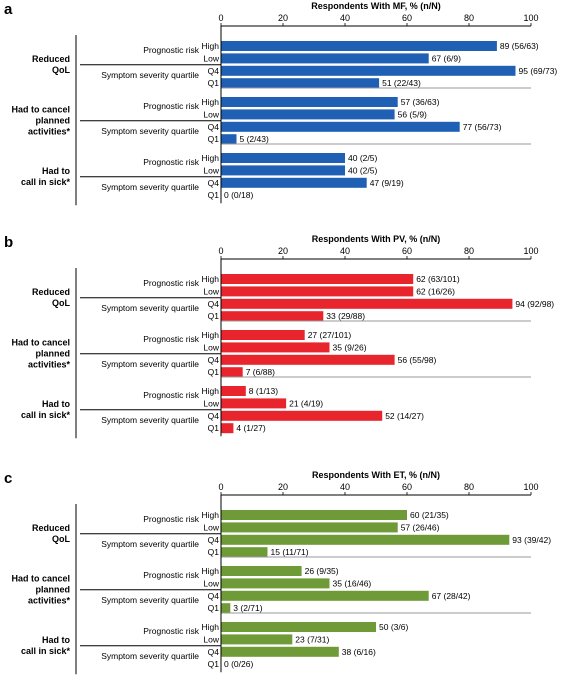 The height and width of the screenshot is (698, 566). I want to click on data-label: 23 (7/31), so click(312, 639).